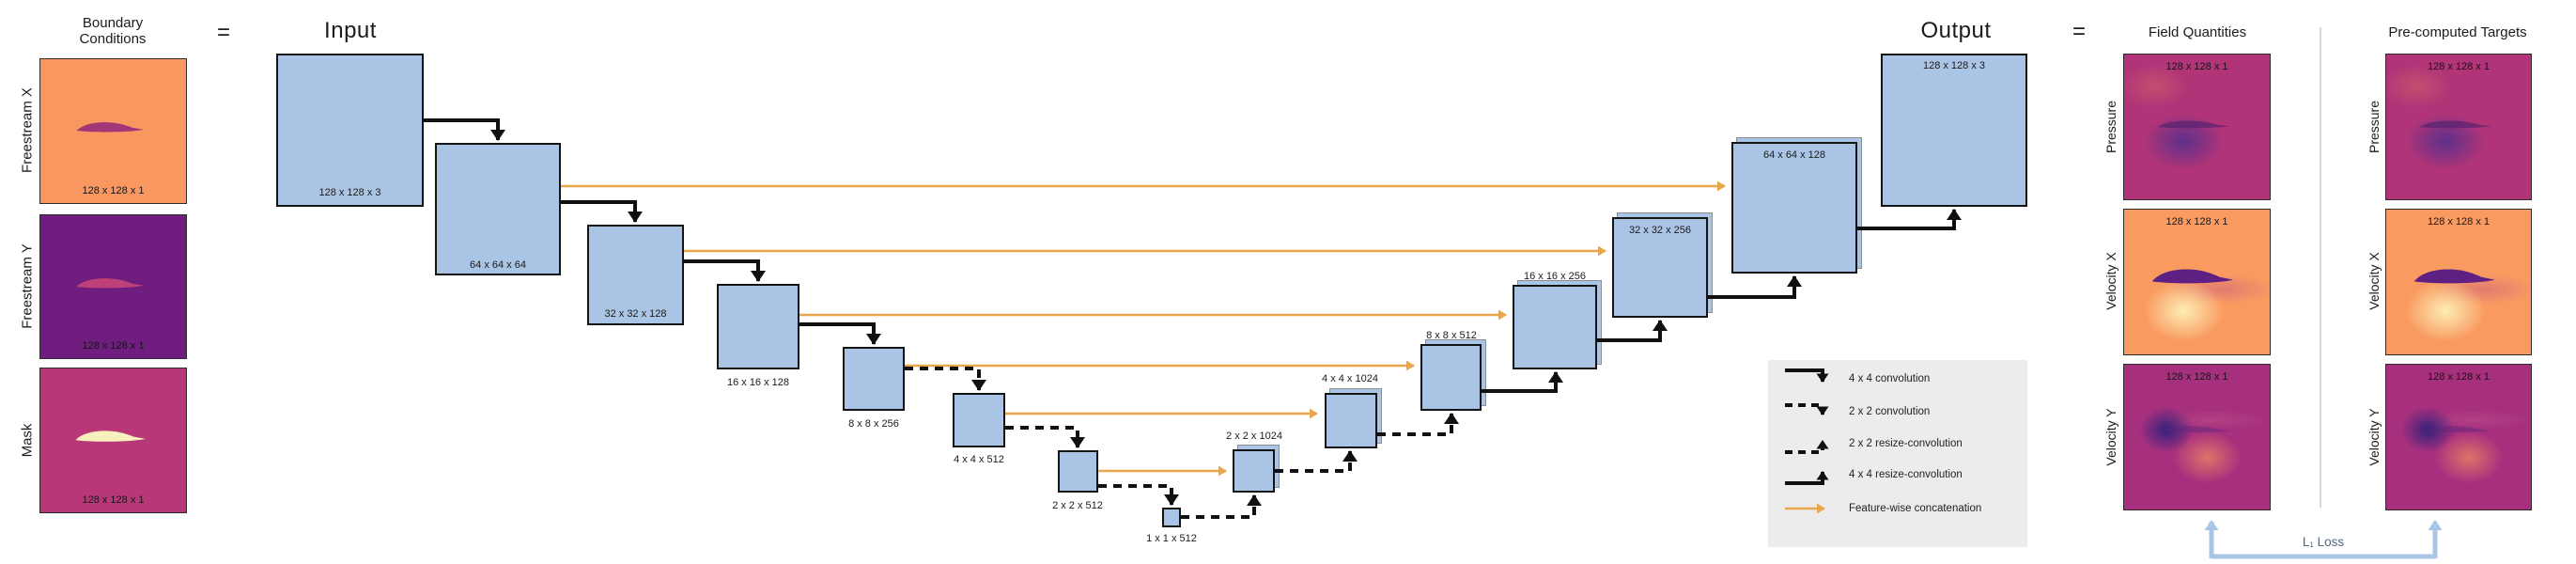 The width and height of the screenshot is (2576, 564). I want to click on freestream-y-image: 128 x 128 x 1, so click(113, 286).